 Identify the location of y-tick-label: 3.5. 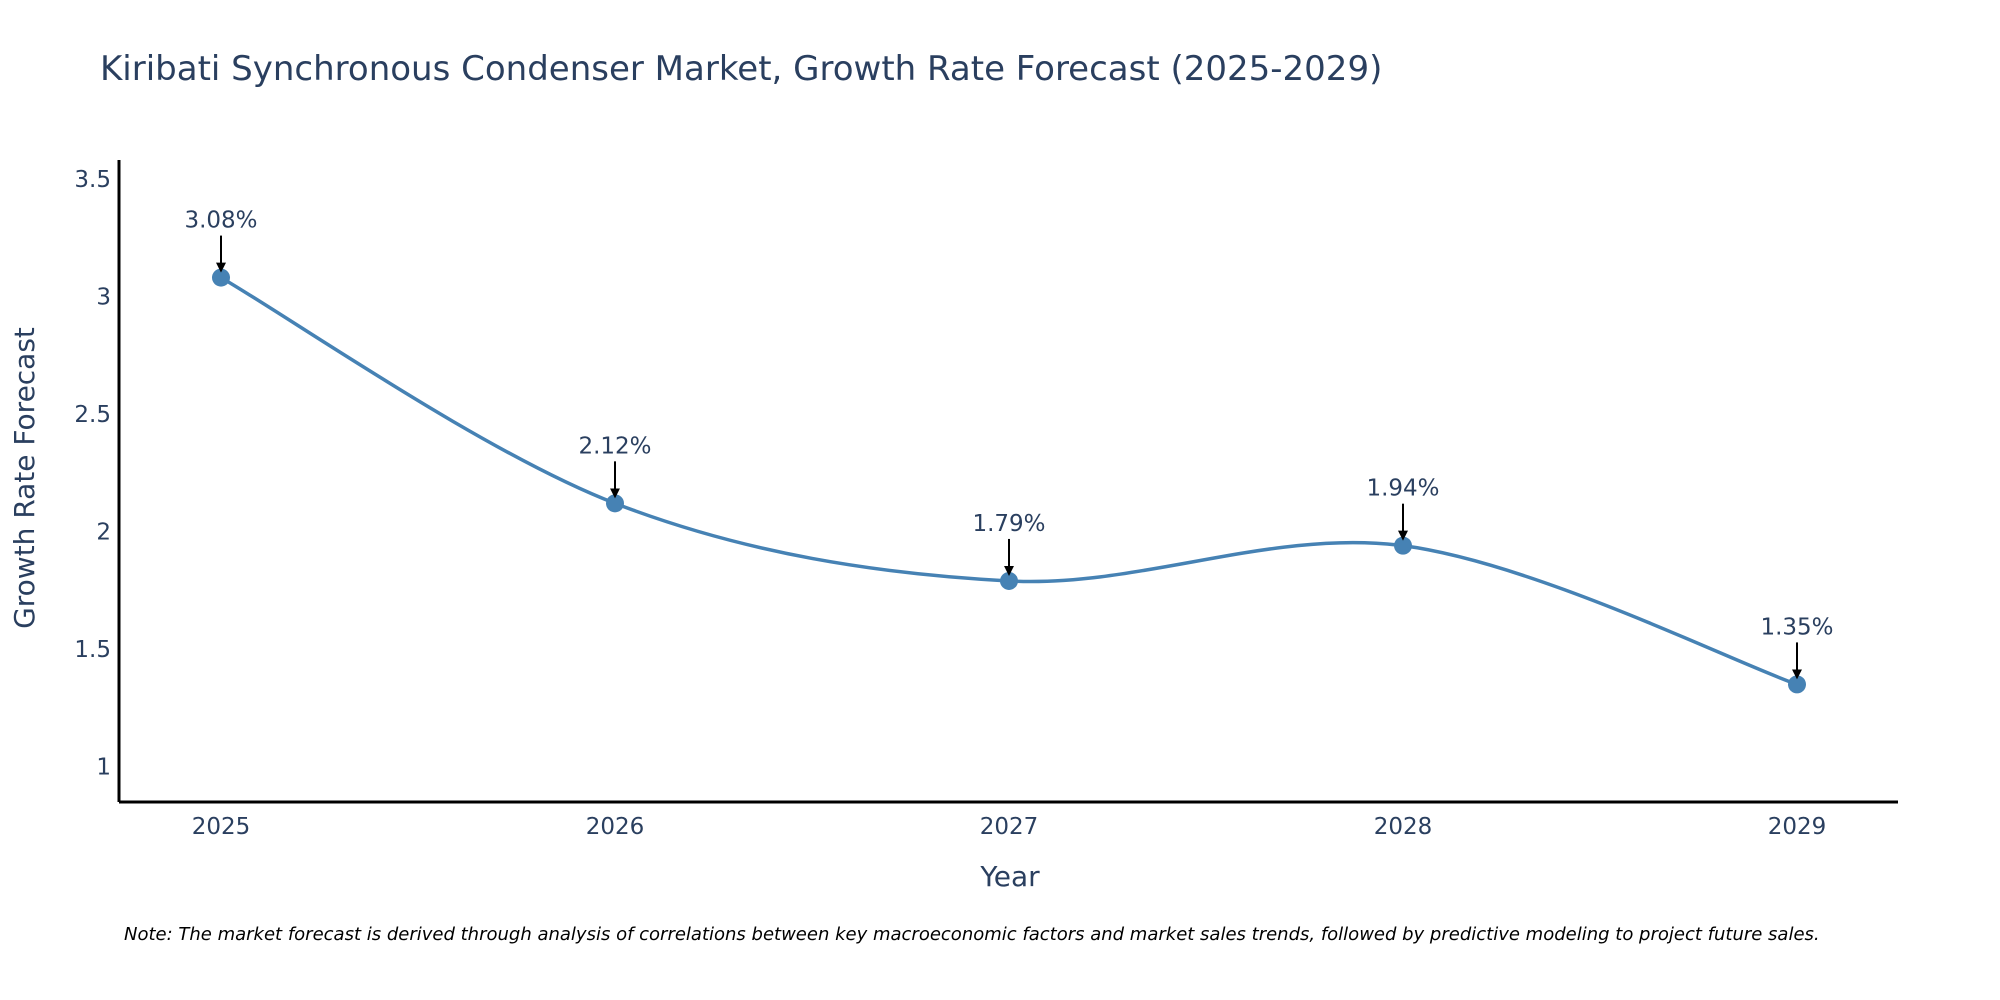
(92, 180).